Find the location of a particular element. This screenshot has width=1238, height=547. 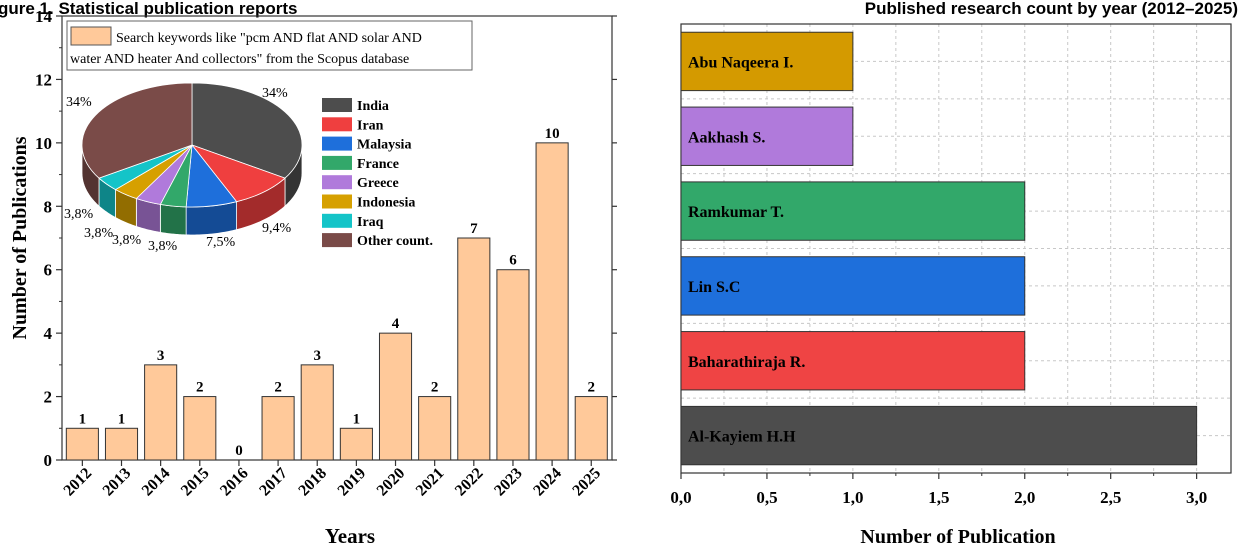

bar-value-label: 4 is located at coordinates (396, 324).